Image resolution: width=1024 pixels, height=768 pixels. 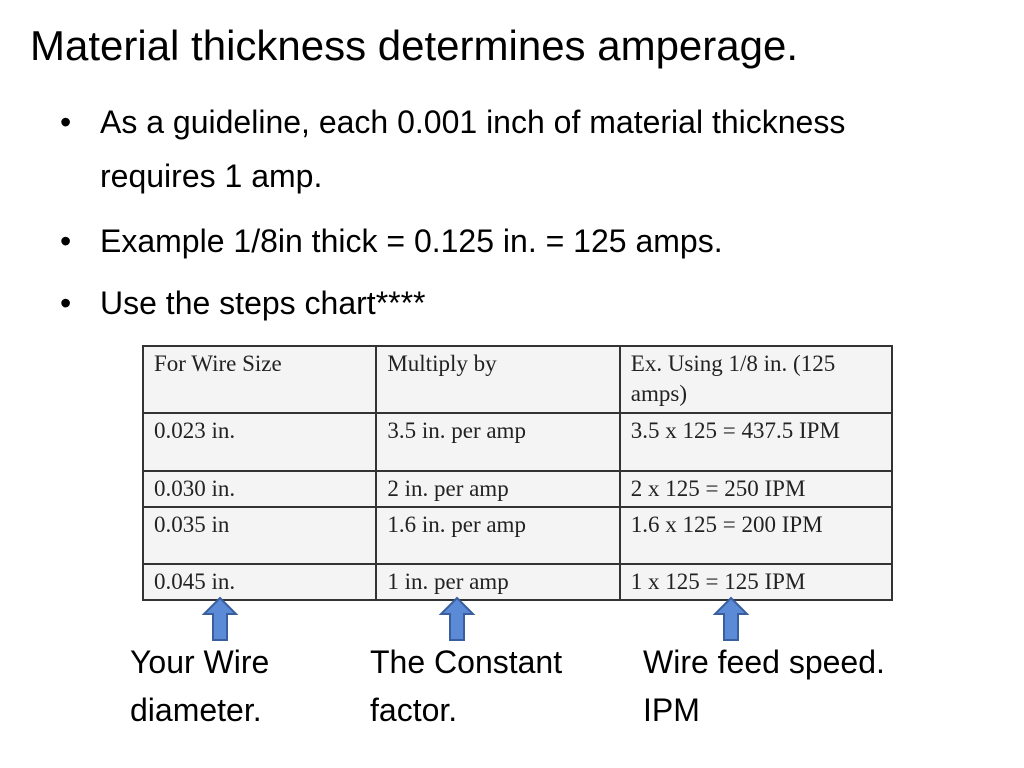 What do you see at coordinates (498, 535) in the screenshot?
I see `table-cell: 1.6 in. per amp` at bounding box center [498, 535].